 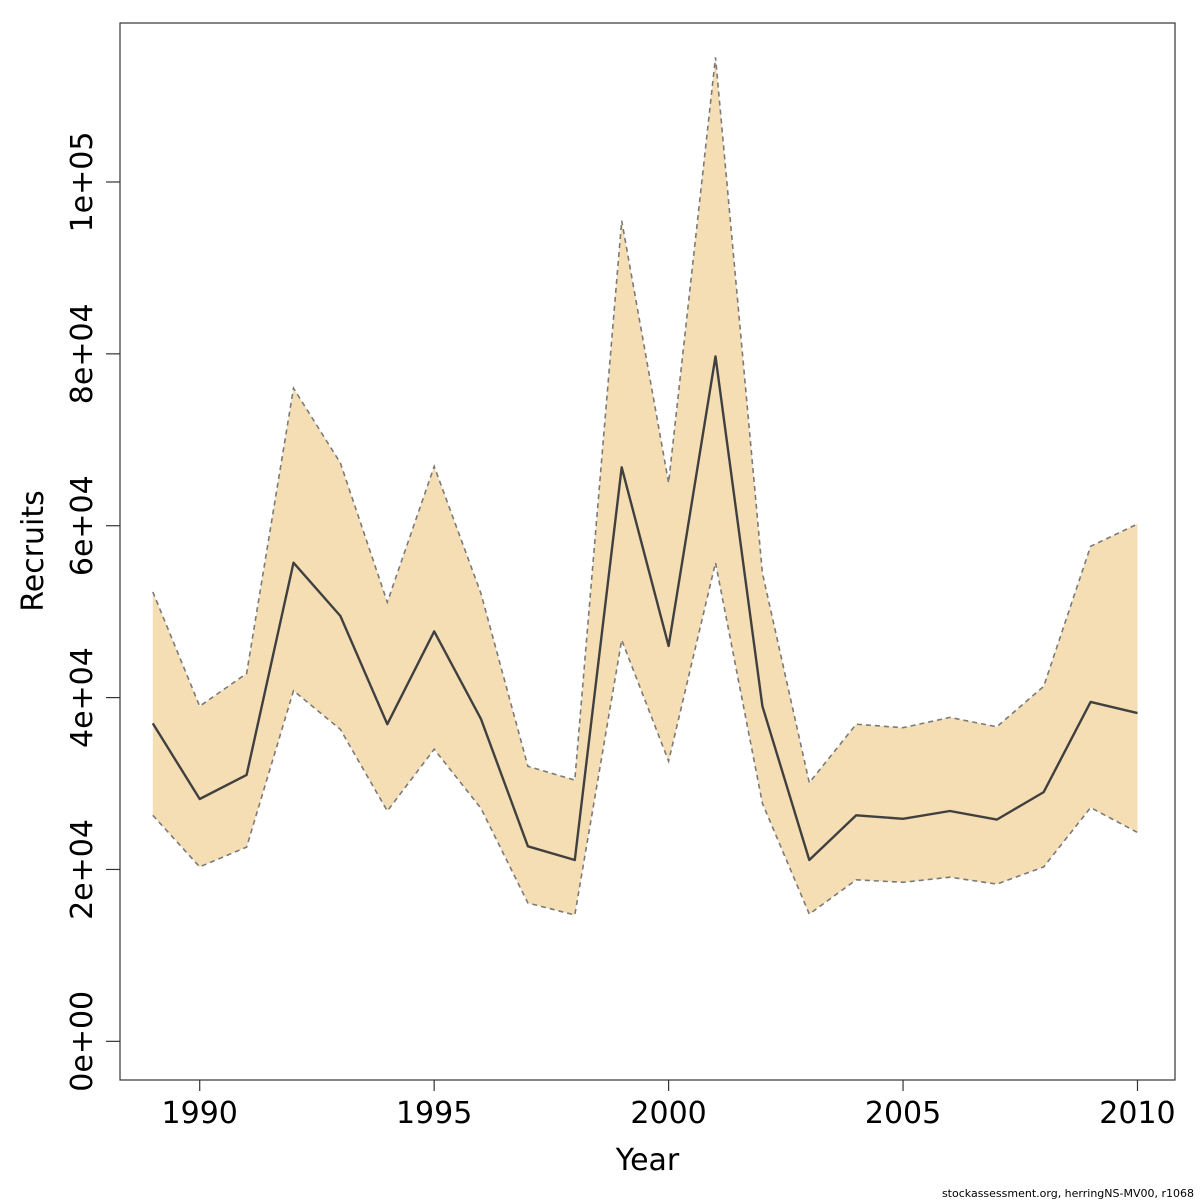 What do you see at coordinates (82, 353) in the screenshot?
I see `y-tick-label: 8e+04` at bounding box center [82, 353].